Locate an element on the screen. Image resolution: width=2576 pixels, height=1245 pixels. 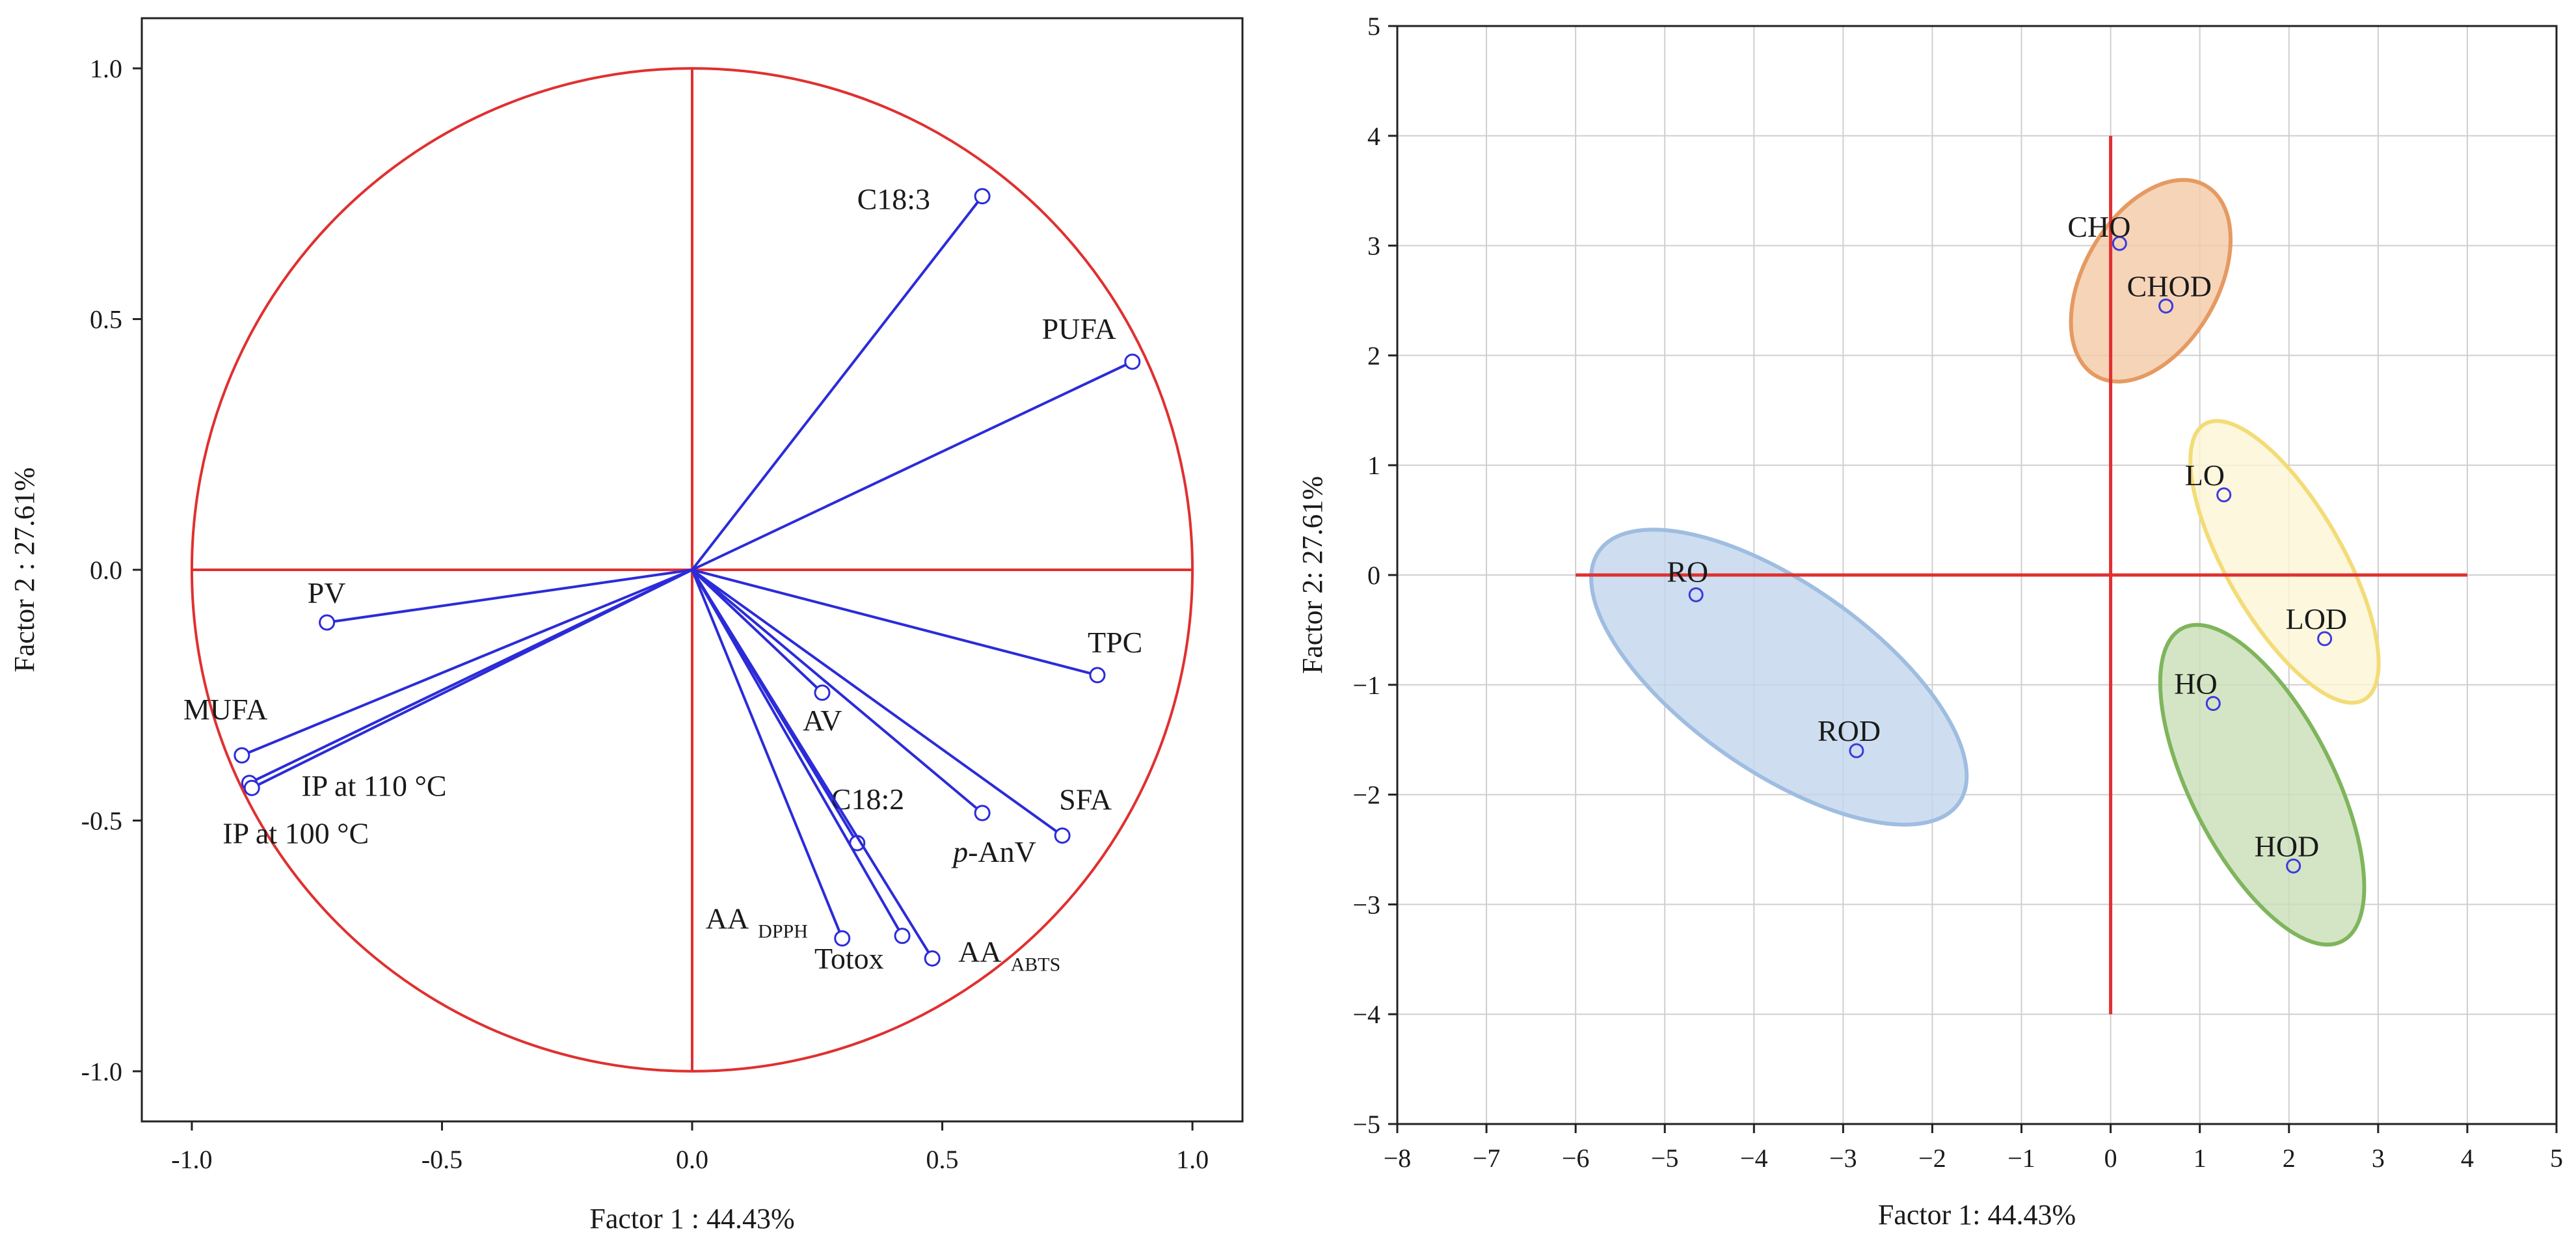
loading-label-text: IP at 100 °C is located at coordinates (295, 833).